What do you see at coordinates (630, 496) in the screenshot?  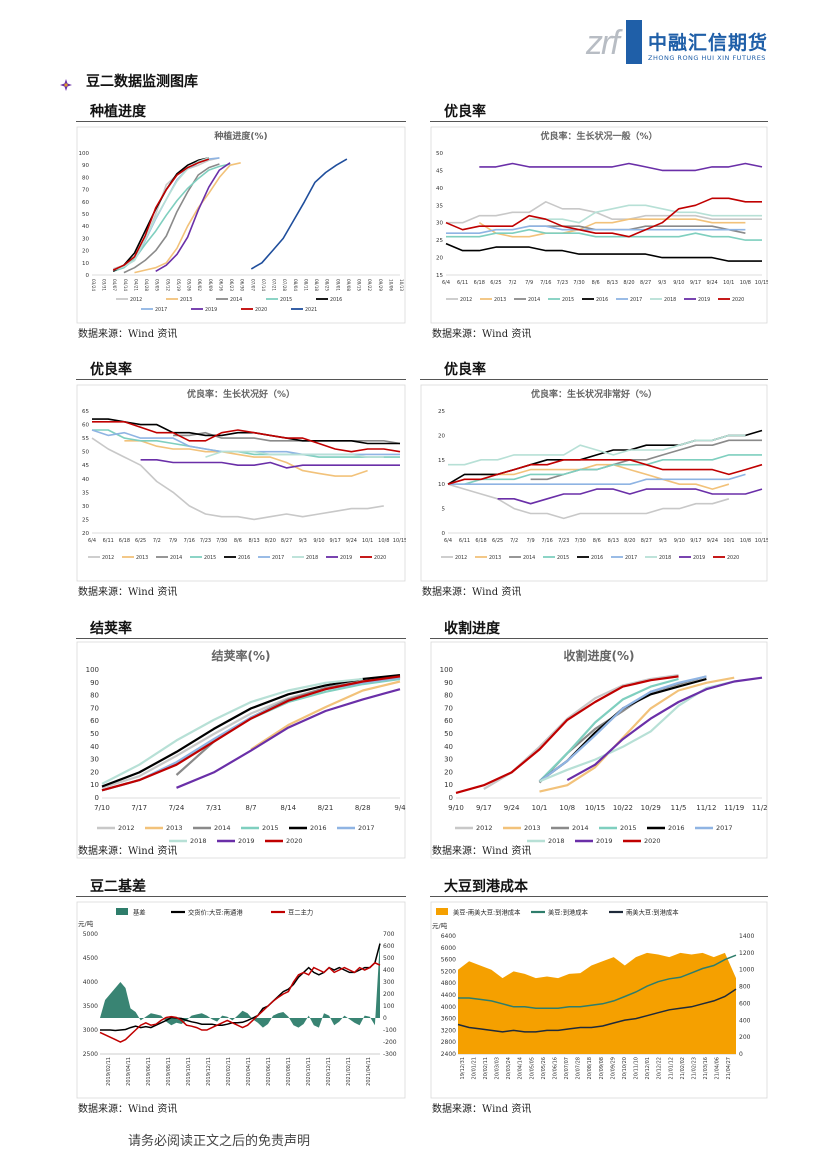 I see `series-line-2019` at bounding box center [630, 496].